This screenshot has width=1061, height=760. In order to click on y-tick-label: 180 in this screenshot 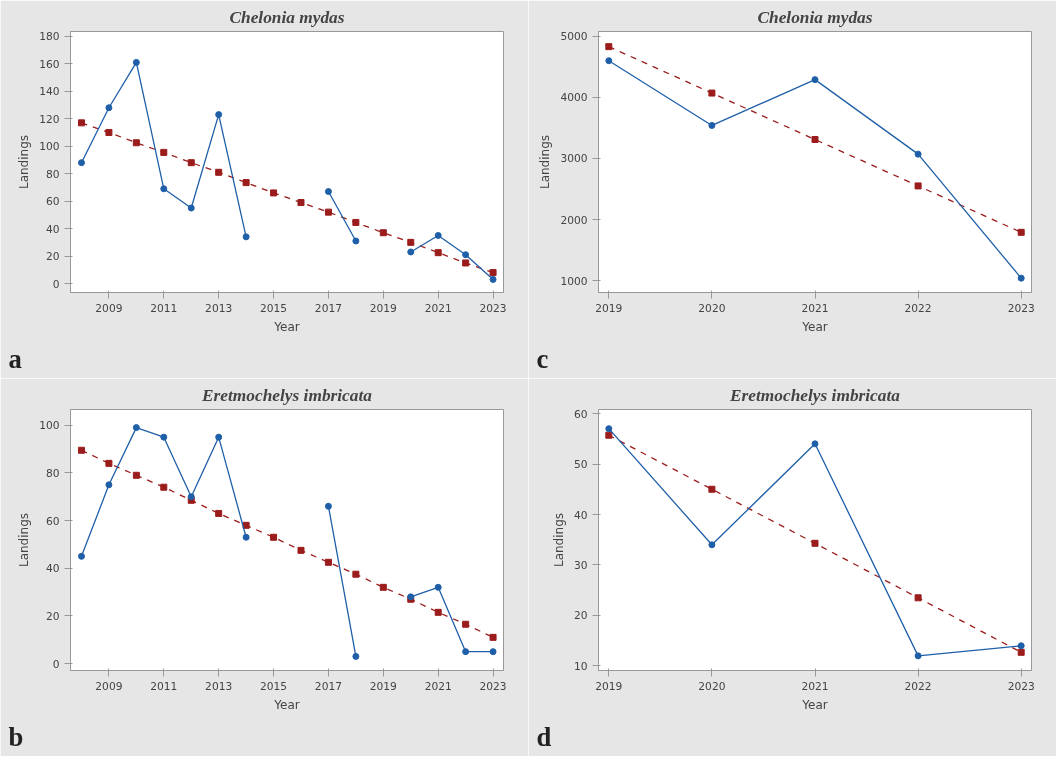, I will do `click(49, 37)`.